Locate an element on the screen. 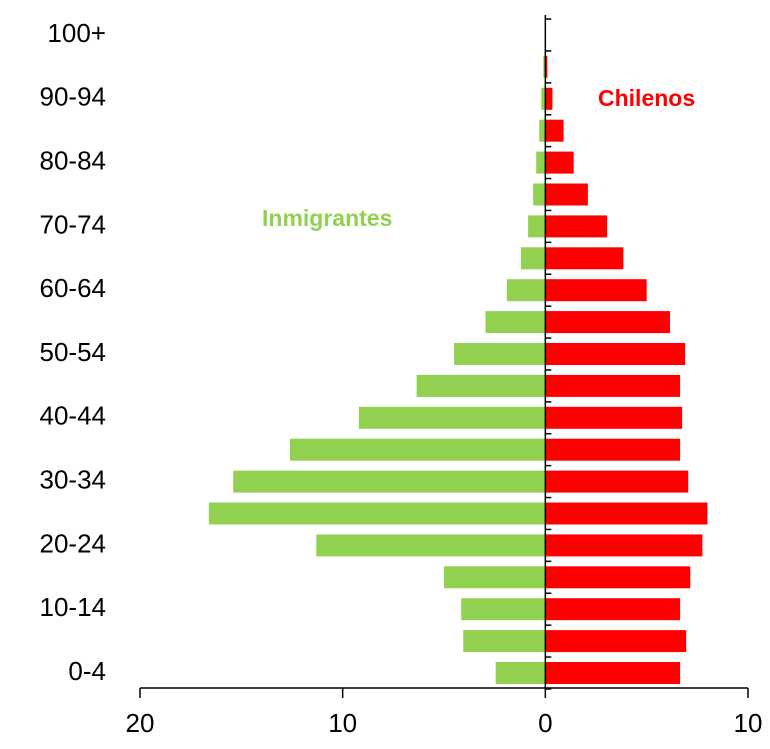  y-tick-label: 70-74 is located at coordinates (73, 224).